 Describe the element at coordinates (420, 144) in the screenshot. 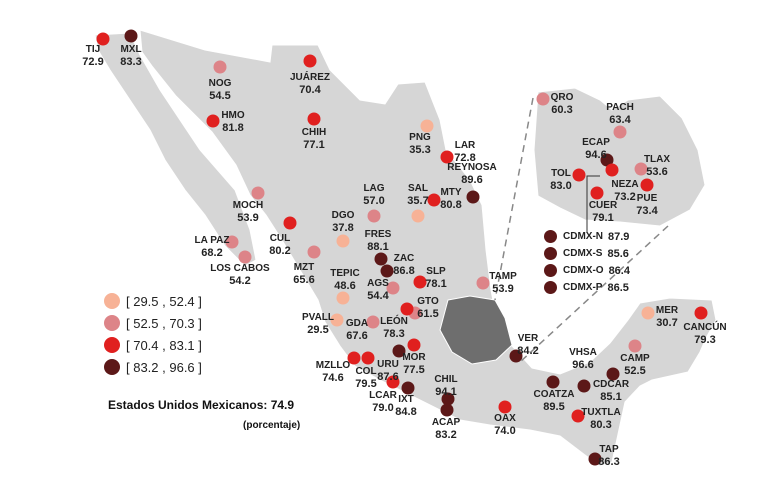

I see `city-label-png: PNG 35.3` at that location.